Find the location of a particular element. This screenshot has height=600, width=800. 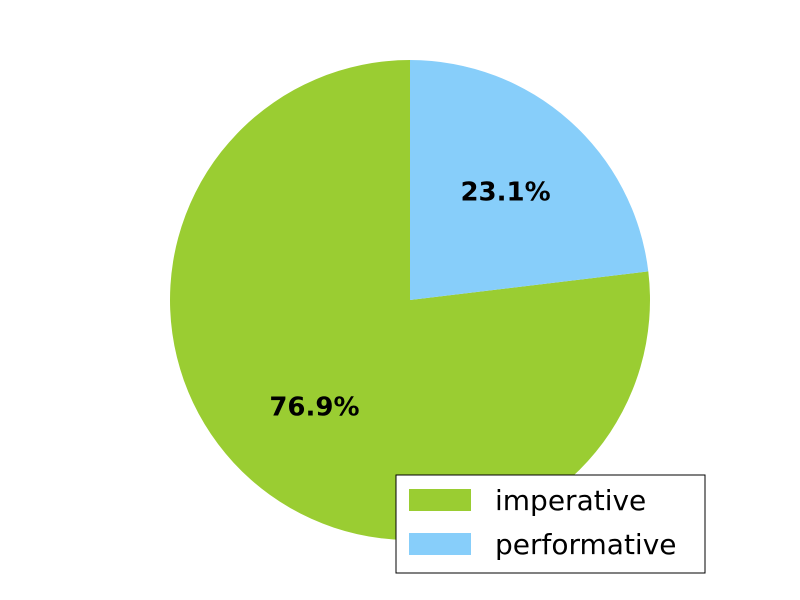

legend-label-imperative: imperative is located at coordinates (570, 500).